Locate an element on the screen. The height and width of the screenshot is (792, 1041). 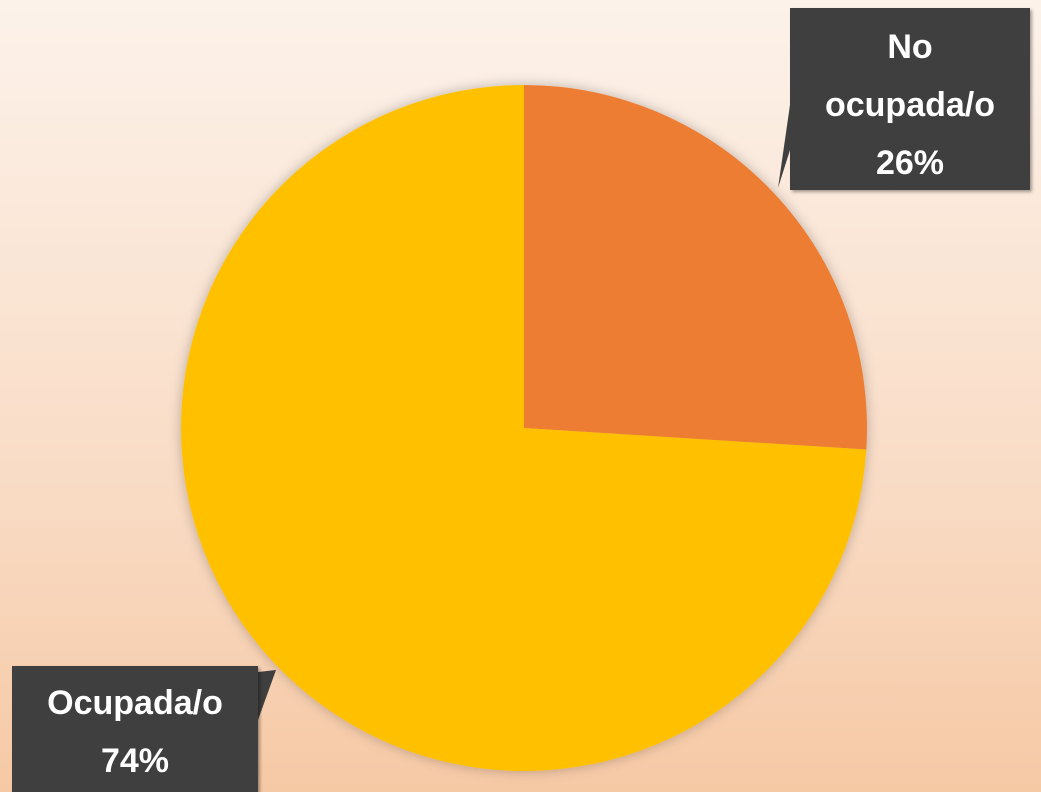
label-value: 26% is located at coordinates (910, 163).